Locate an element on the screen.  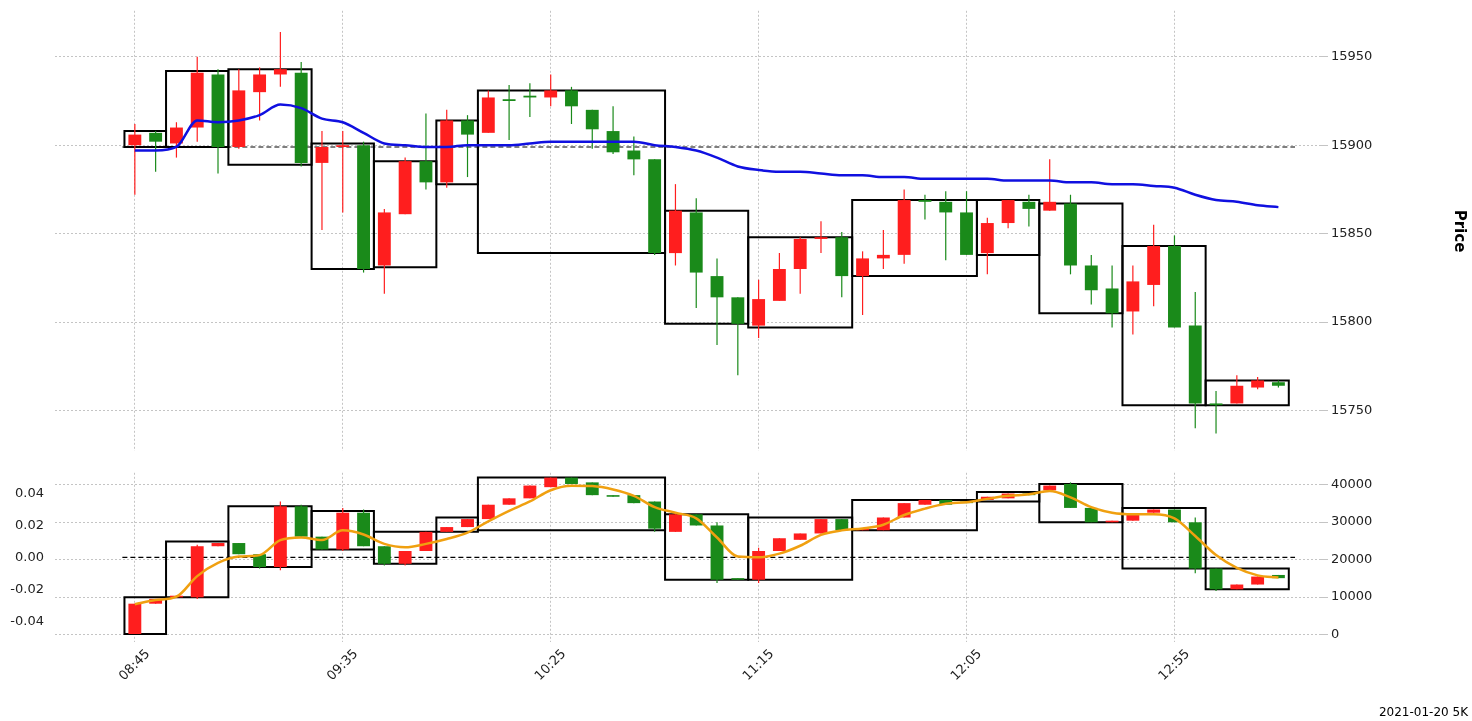
y-tick-label: 15850 is located at coordinates (1352, 233).